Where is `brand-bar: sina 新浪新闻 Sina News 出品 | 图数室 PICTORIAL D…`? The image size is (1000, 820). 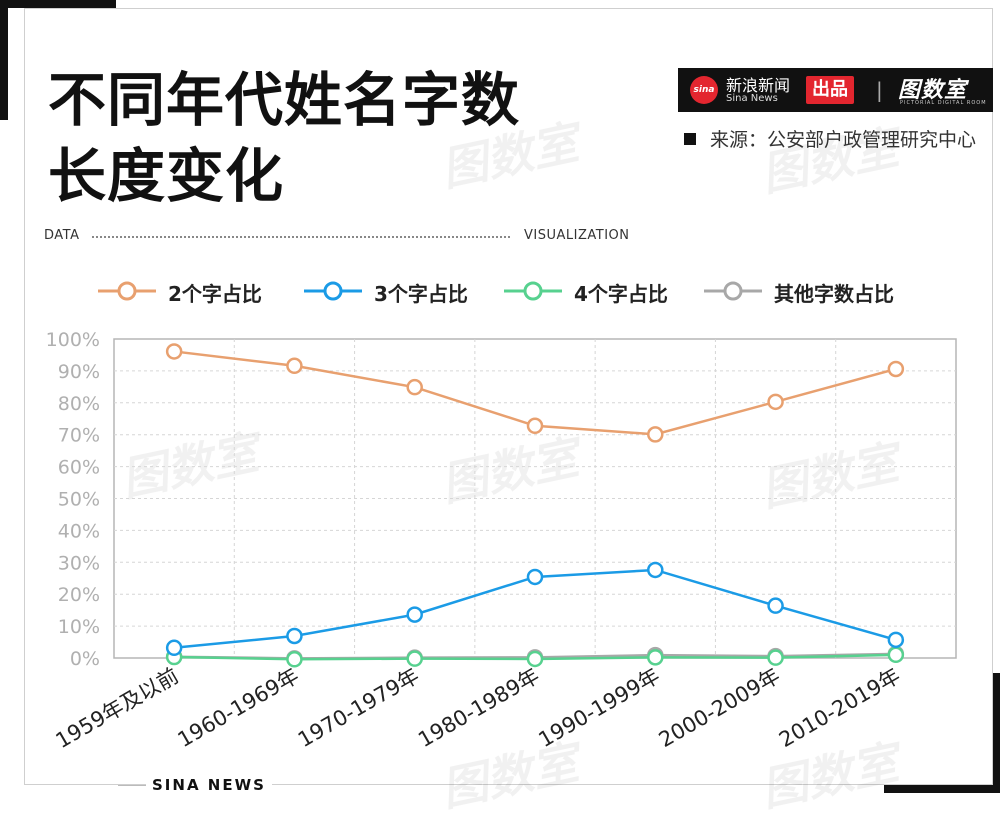 brand-bar: sina 新浪新闻 Sina News 出品 | 图数室 PICTORIAL D… is located at coordinates (835, 90).